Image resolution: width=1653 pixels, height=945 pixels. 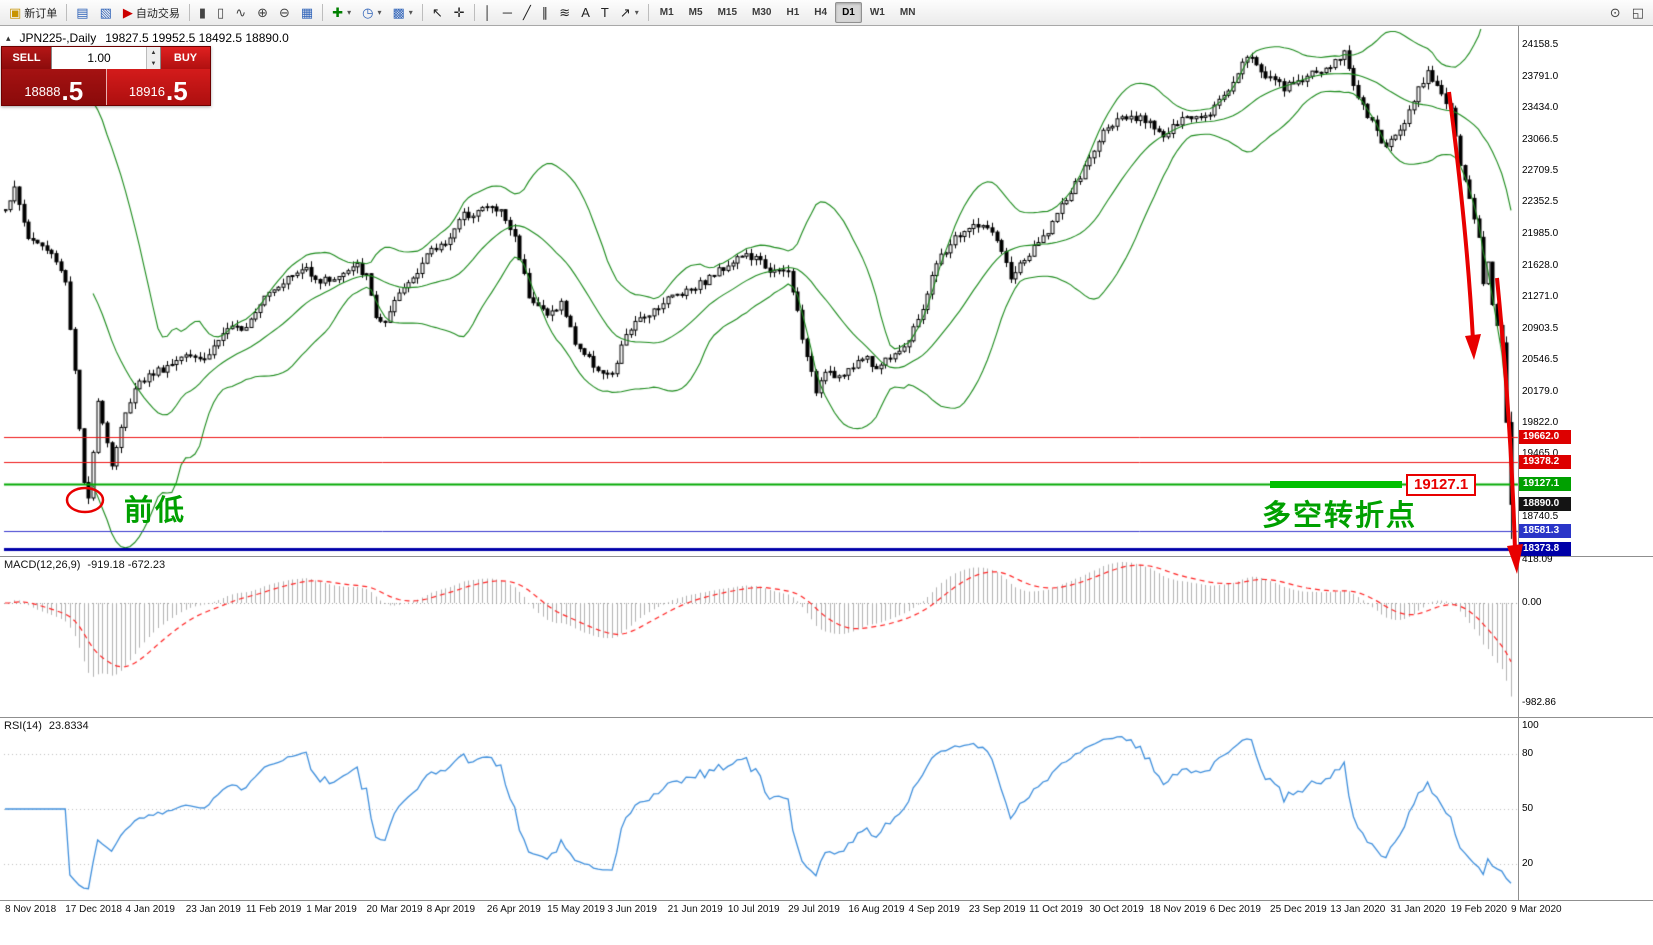 What do you see at coordinates (1537, 560) in the screenshot?
I see `macd-scale-label: 418.09` at bounding box center [1537, 560].